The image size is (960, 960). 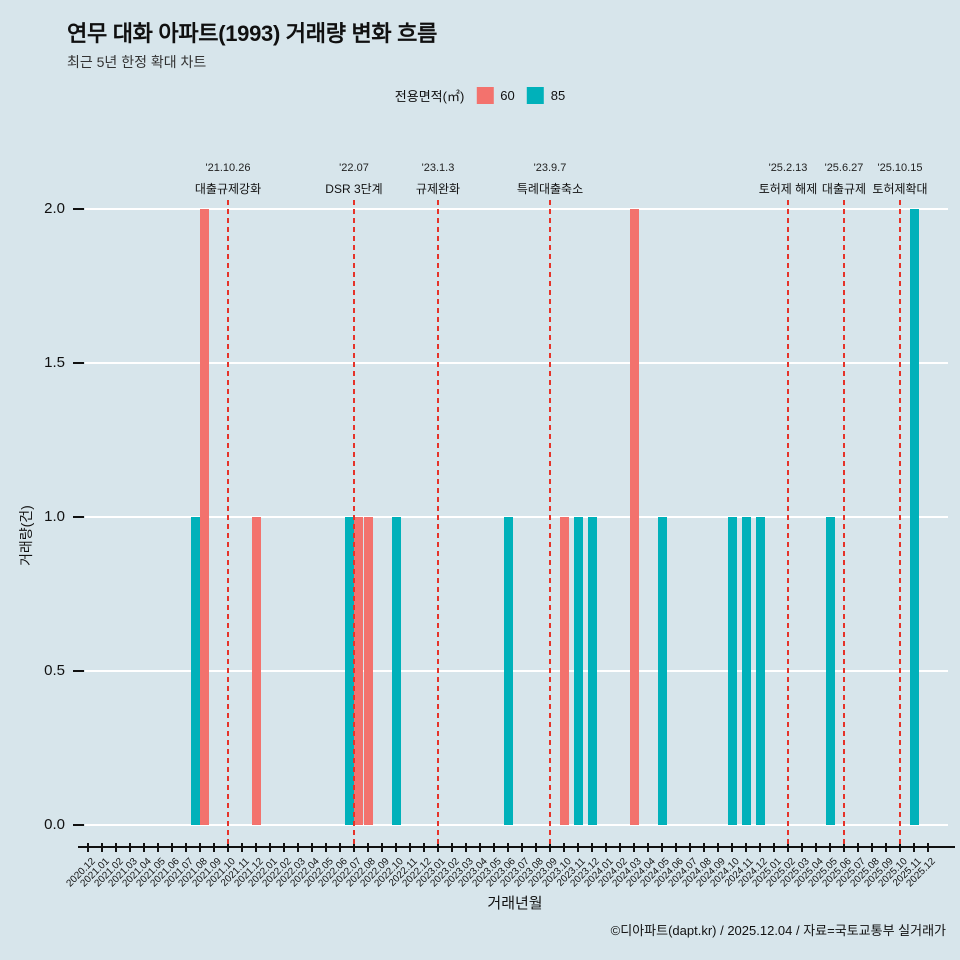 I want to click on bar-85-2024.11, so click(x=746, y=671).